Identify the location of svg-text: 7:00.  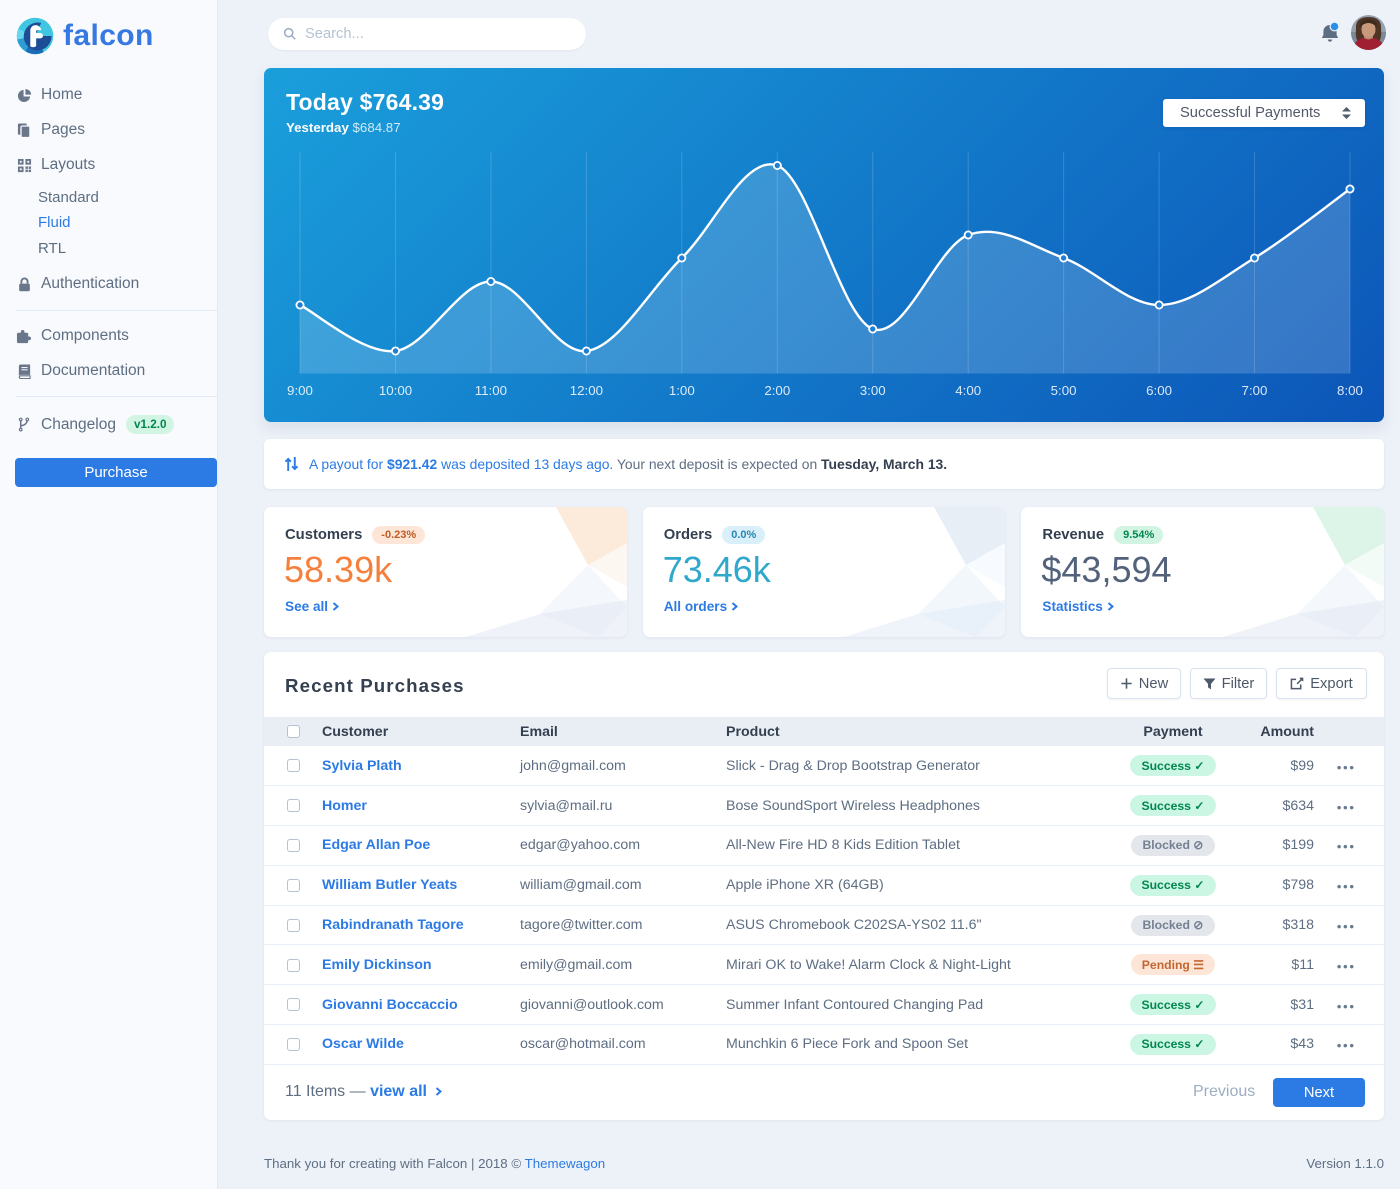
(1255, 390).